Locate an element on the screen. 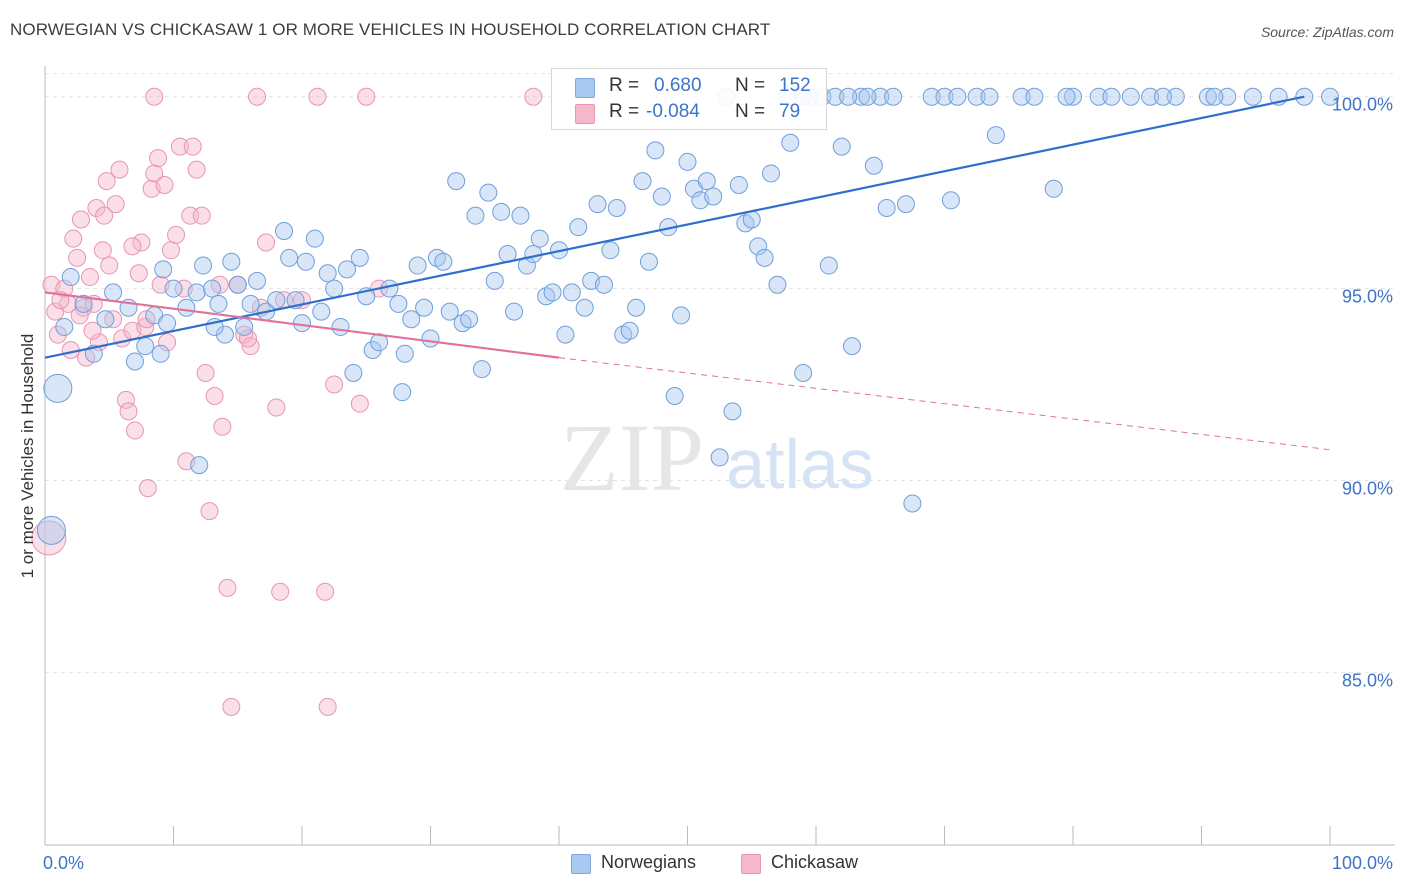 This screenshot has height=892, width=1406. y-tick-label: 85.0% is located at coordinates (1367, 680).